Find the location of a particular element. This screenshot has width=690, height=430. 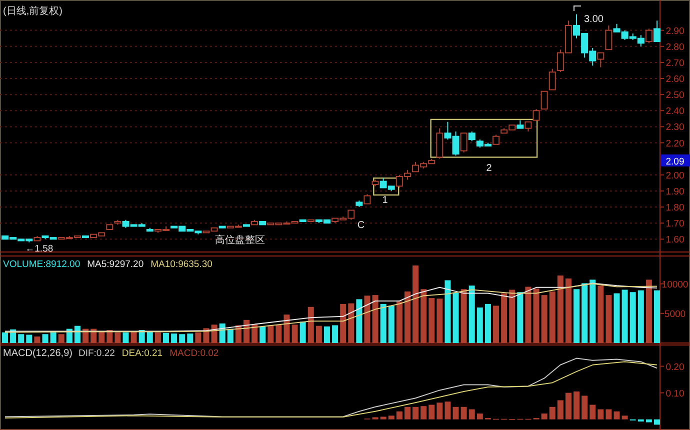

y-tick-label: 2.50 is located at coordinates (675, 96).